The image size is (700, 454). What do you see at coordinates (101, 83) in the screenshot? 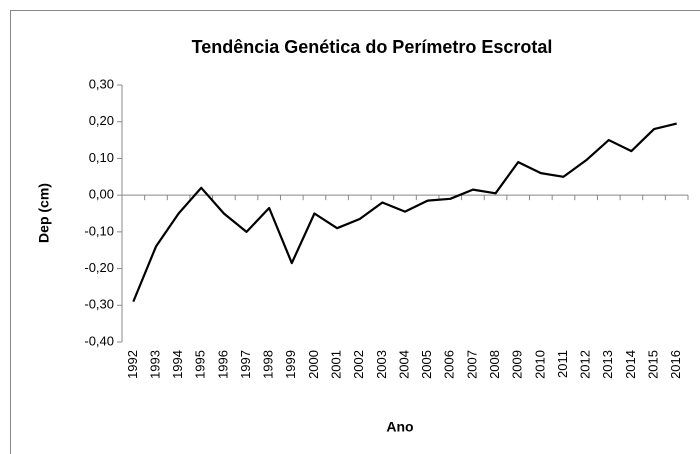
I see `y-tick-label: 0,30` at bounding box center [101, 83].